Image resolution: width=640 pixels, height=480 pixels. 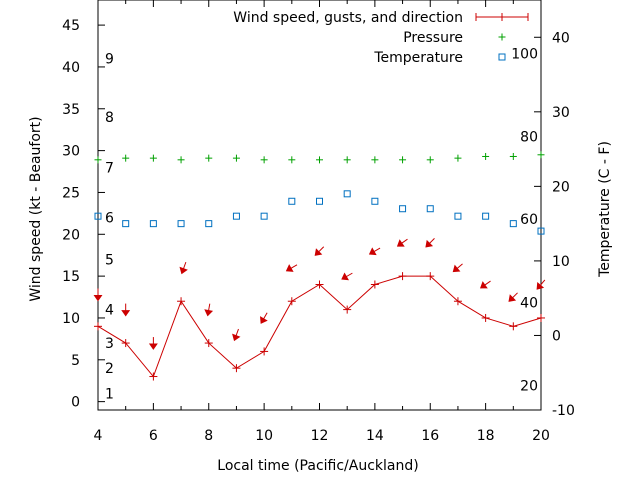 I want to click on x-tick-label: 12, so click(x=320, y=436).